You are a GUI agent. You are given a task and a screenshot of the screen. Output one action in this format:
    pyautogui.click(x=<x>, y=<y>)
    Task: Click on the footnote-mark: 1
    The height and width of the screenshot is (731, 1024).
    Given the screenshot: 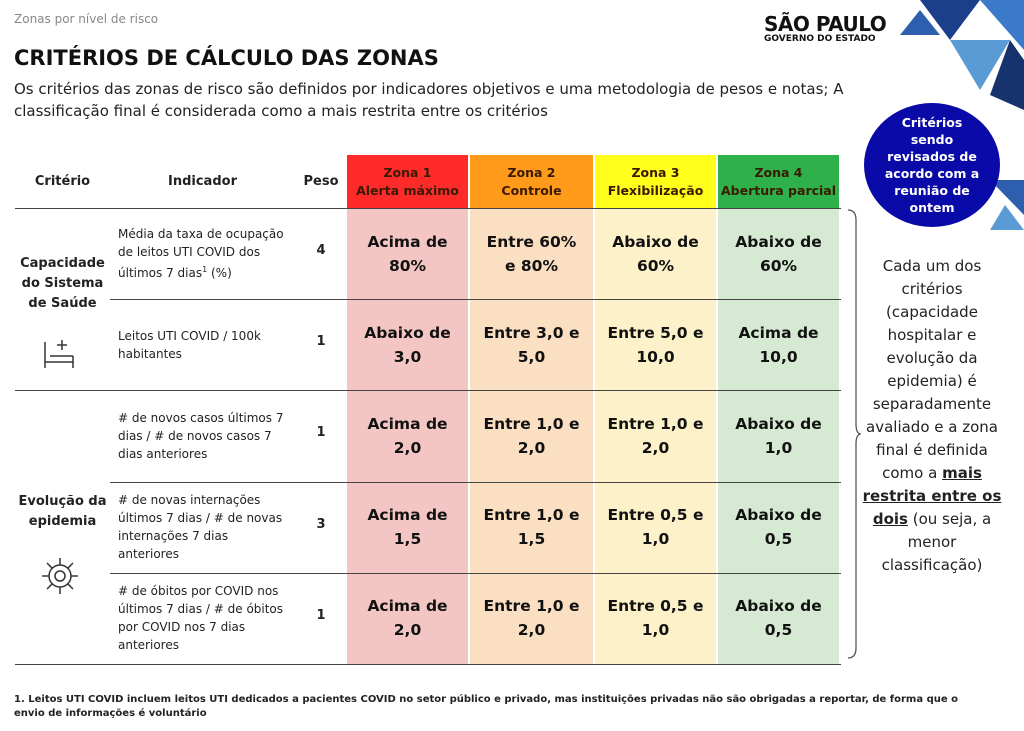 What is the action you would take?
    pyautogui.click(x=205, y=270)
    